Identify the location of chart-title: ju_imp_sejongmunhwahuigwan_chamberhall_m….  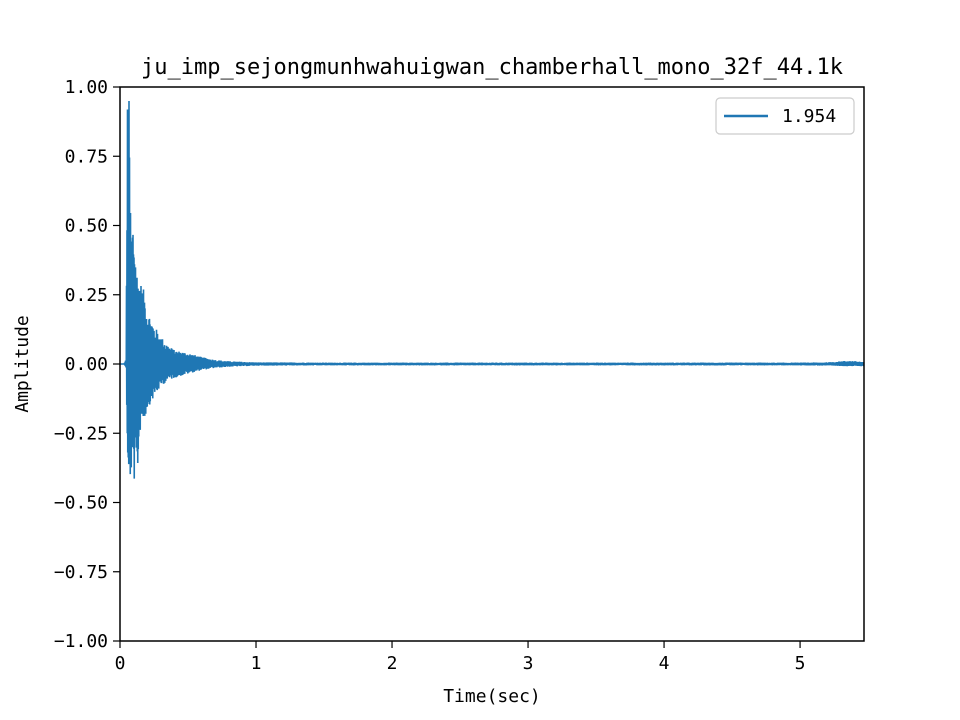
(492, 67).